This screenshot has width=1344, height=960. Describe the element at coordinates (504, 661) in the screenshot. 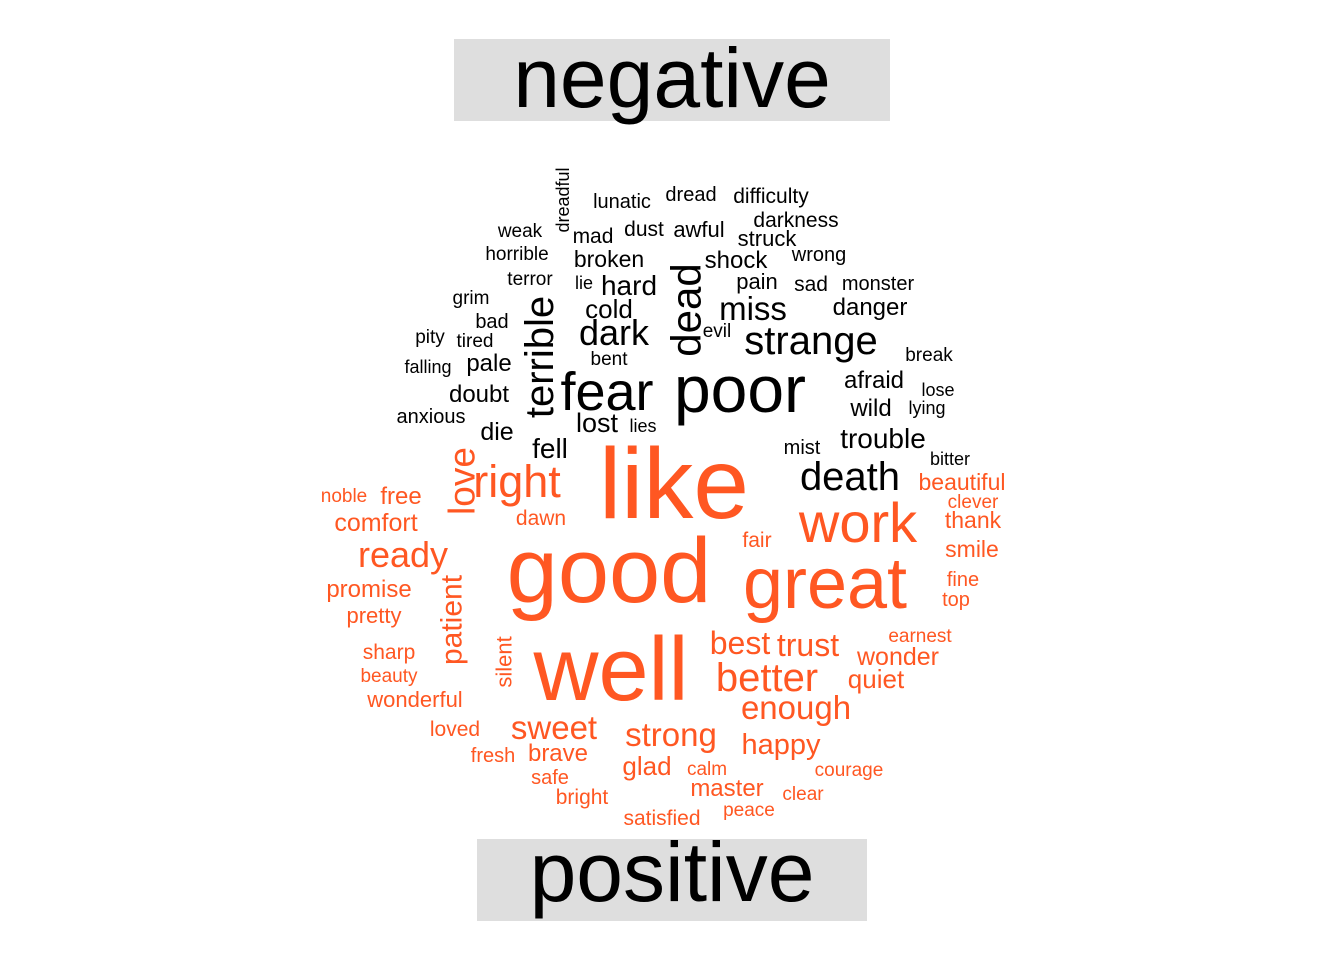

I see `word-positive-silent: silent` at that location.